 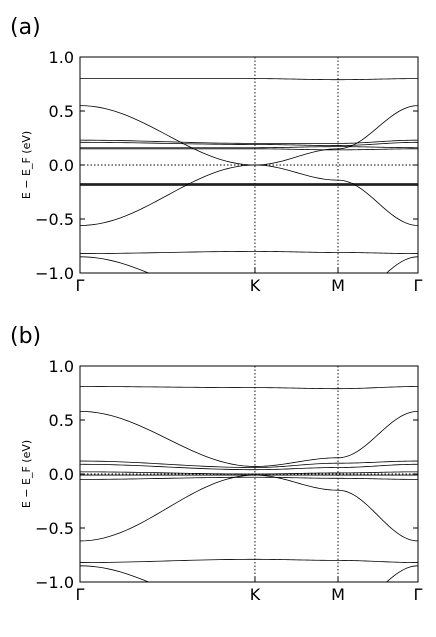 What do you see at coordinates (25, 27) in the screenshot?
I see `panel-label-a: (a)` at bounding box center [25, 27].